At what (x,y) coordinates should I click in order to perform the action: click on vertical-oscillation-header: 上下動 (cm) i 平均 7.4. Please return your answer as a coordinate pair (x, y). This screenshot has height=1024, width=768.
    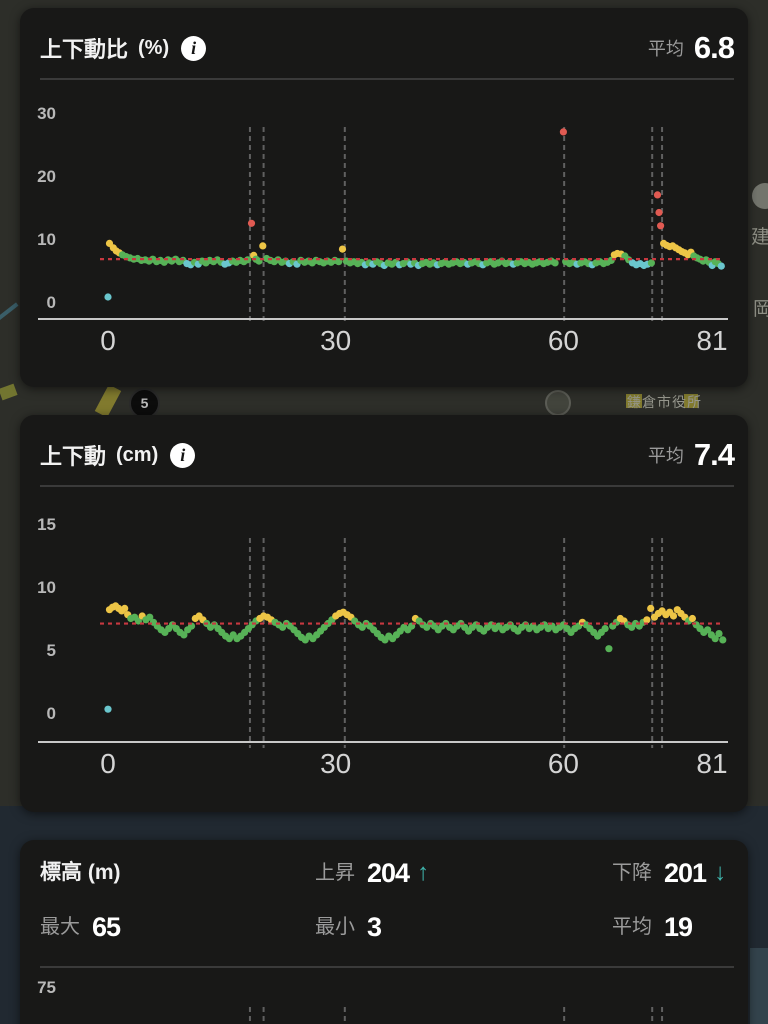
    Looking at the image, I should click on (387, 455).